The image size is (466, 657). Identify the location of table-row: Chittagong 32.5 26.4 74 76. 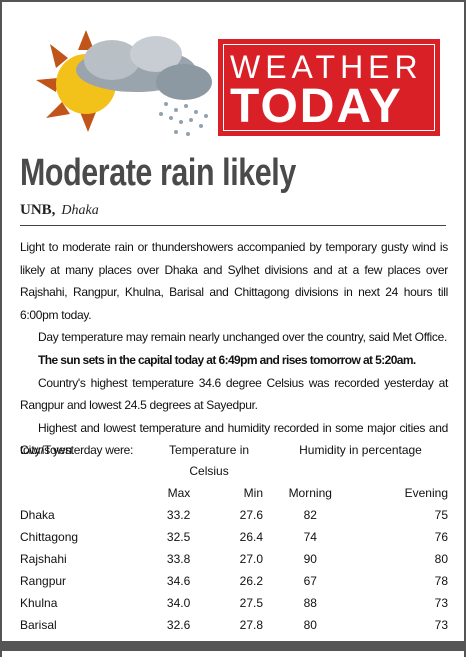
(234, 537).